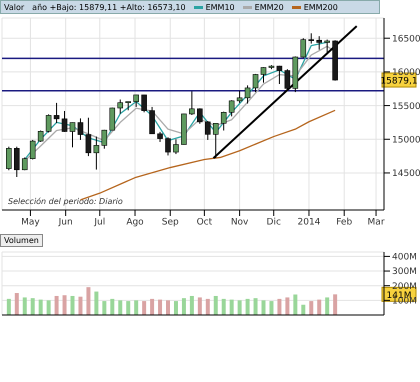 Image resolution: width=420 pixels, height=382 pixels. Describe the element at coordinates (406, 107) in the screenshot. I see `y-tick-label: 15500` at that location.